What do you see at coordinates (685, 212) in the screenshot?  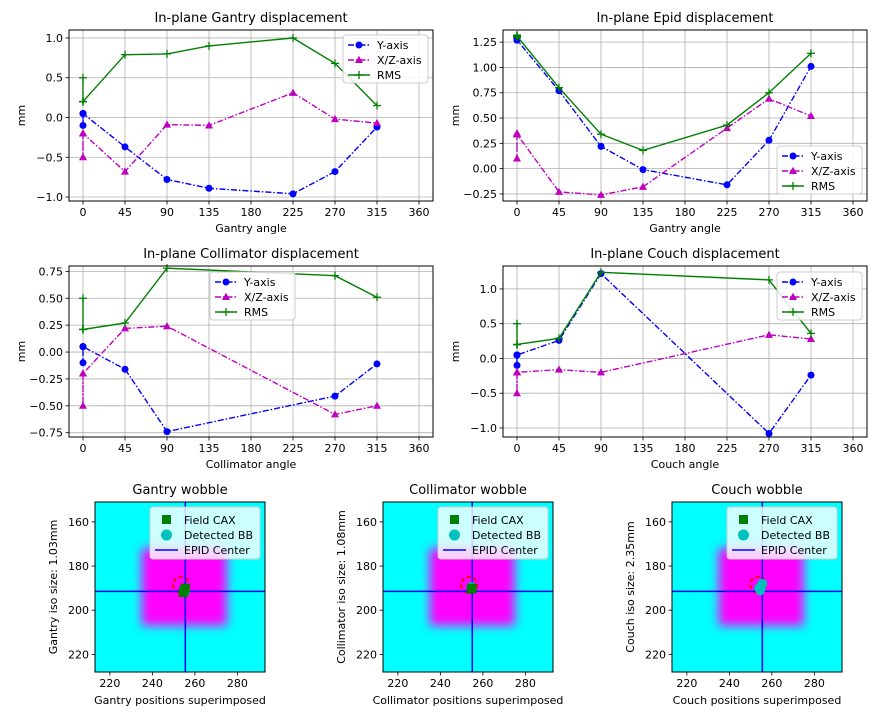 I see `x-tick-label: 180` at bounding box center [685, 212].